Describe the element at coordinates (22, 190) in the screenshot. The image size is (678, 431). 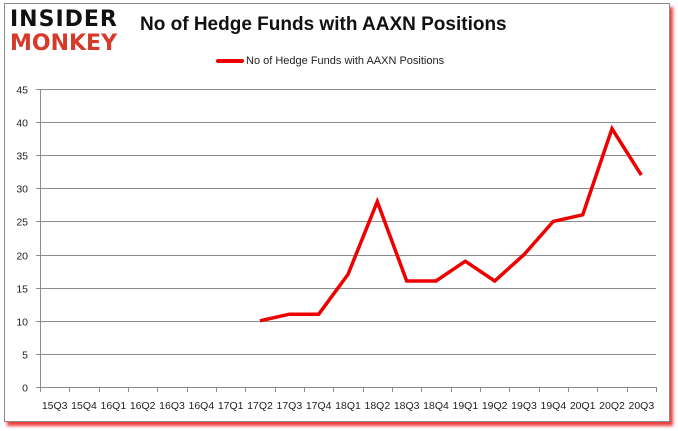
I see `y-tick-label: 30` at that location.